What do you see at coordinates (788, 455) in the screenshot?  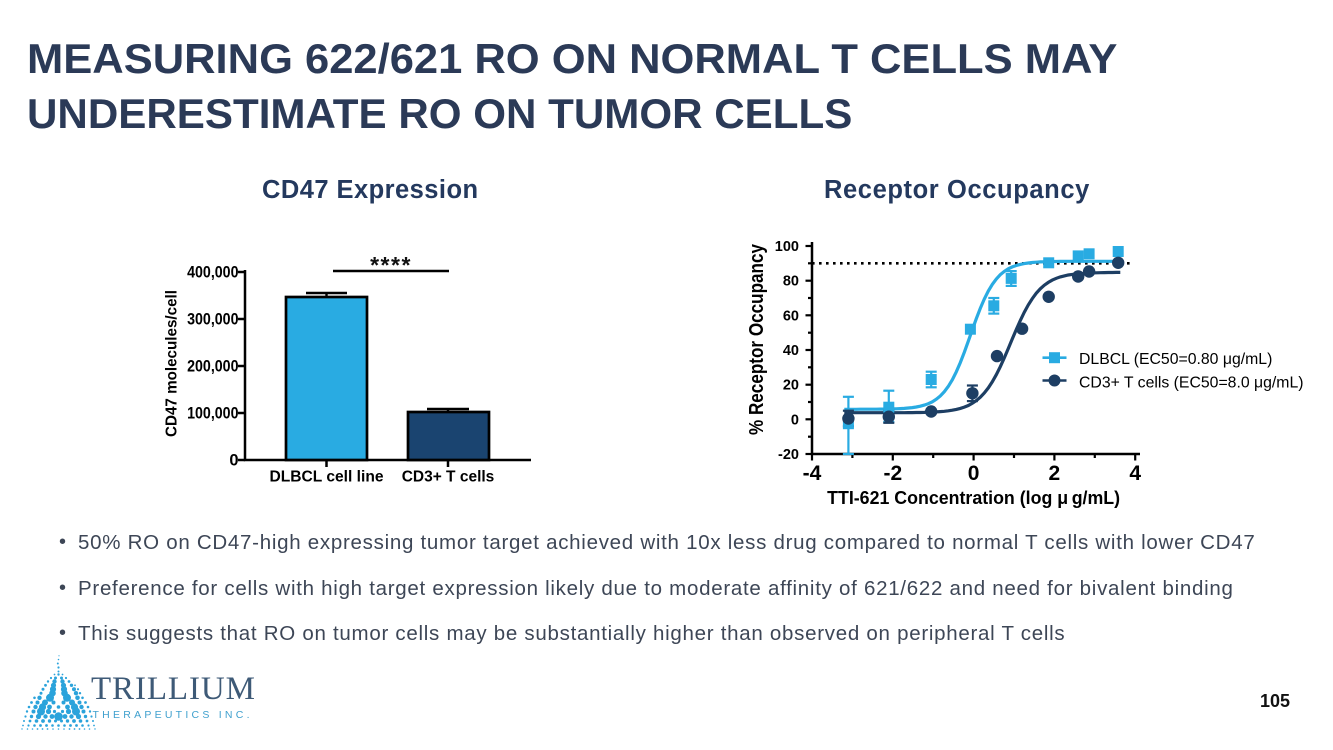 I see `svg-text: -20` at bounding box center [788, 455].